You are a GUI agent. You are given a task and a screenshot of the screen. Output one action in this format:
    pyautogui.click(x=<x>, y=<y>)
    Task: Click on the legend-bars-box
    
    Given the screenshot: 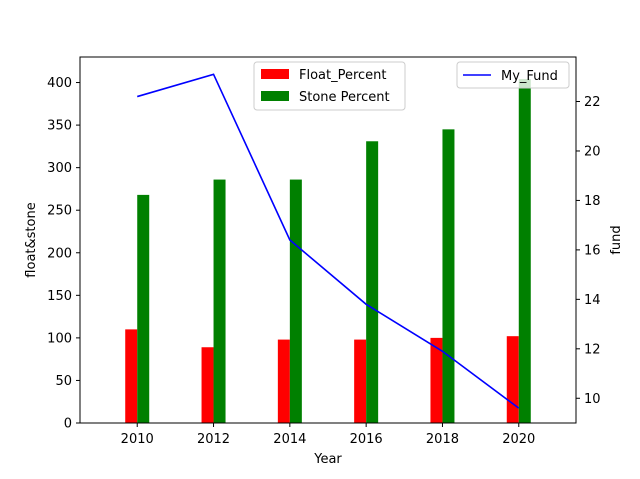 What is the action you would take?
    pyautogui.click(x=329, y=86)
    